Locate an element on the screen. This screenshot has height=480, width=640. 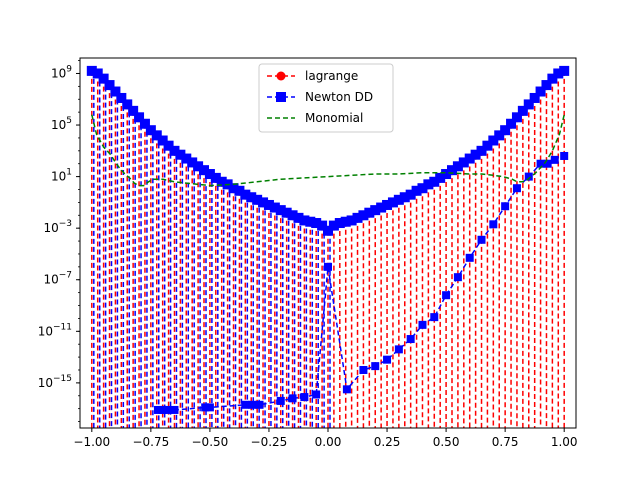
x-tick-label: 0.25 is located at coordinates (387, 442).